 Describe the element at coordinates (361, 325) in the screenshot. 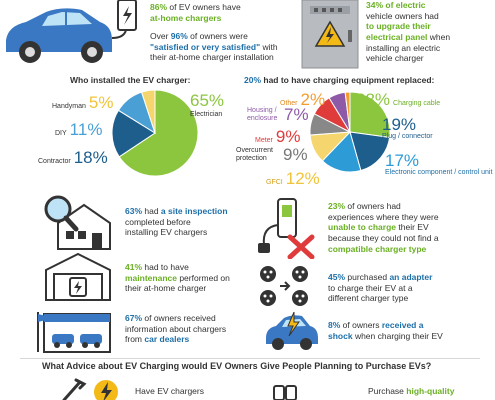

I see `shock-a: of owners` at that location.